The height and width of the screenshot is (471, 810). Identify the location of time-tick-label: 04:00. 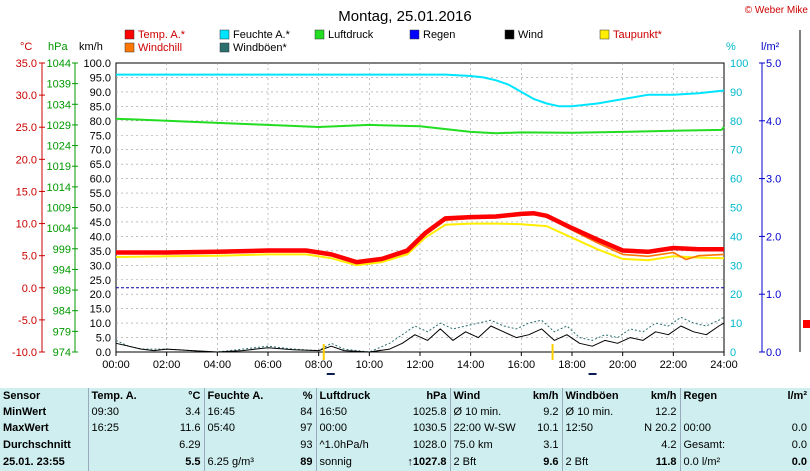
(218, 365).